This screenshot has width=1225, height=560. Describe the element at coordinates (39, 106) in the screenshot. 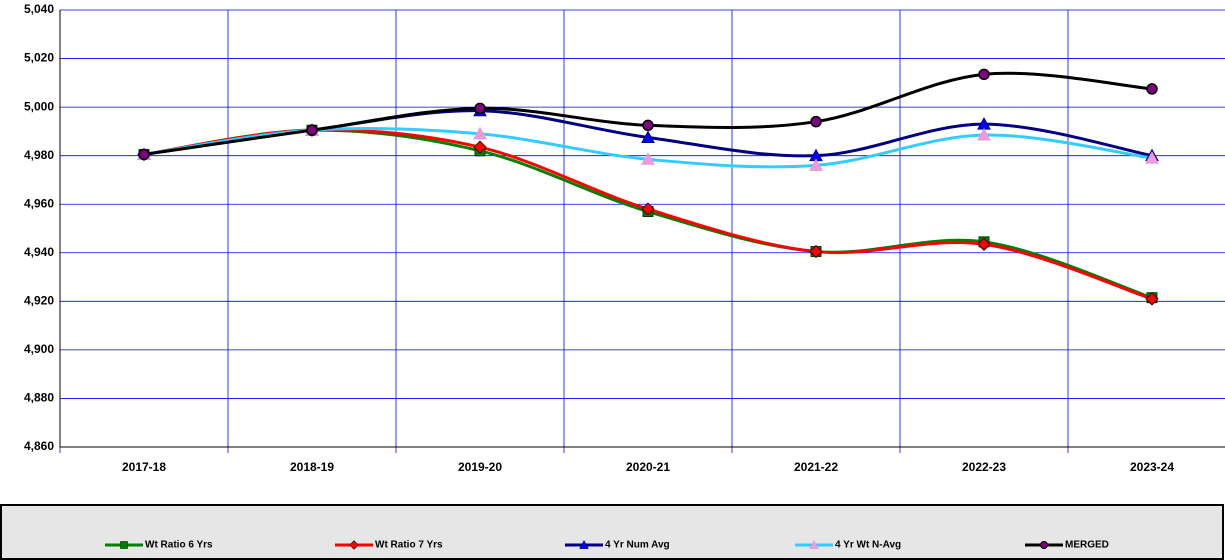

I see `y-tick-label: 5,000` at that location.